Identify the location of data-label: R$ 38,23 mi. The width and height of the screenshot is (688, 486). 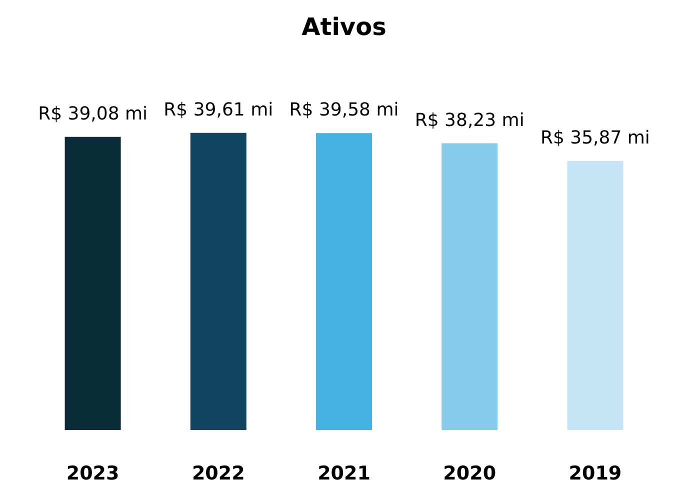
(469, 120).